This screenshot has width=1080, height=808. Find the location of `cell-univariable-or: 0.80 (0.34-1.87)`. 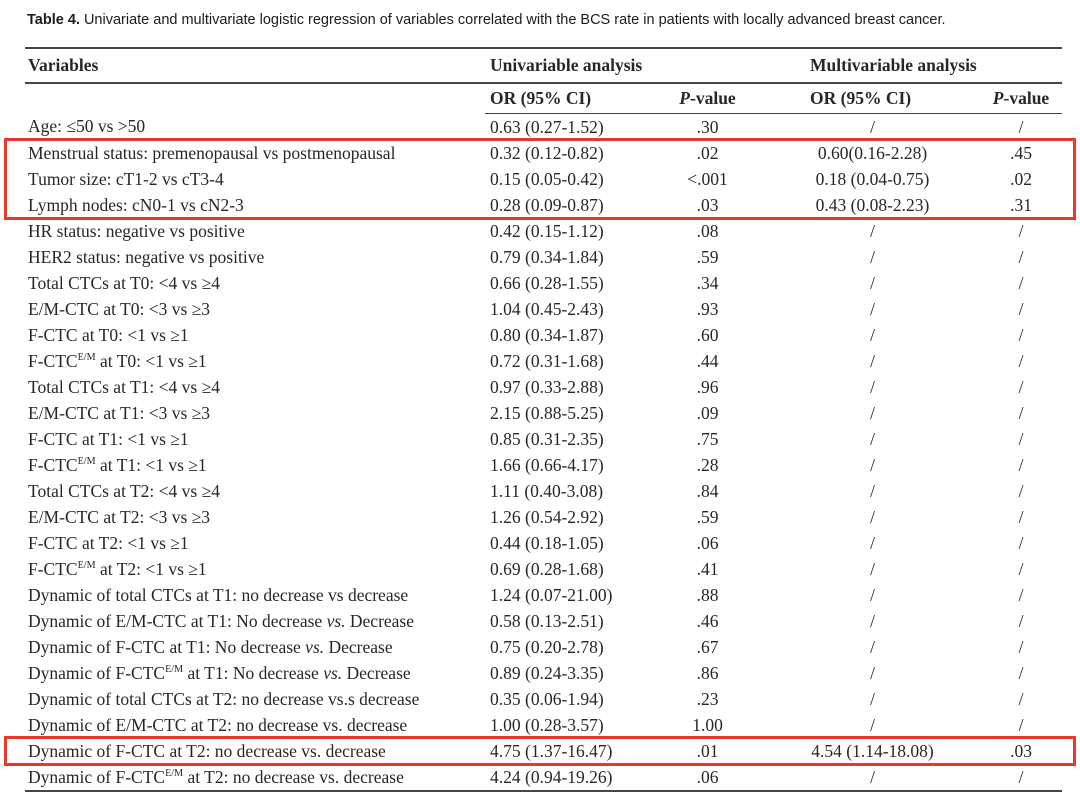

cell-univariable-or: 0.80 (0.34-1.87) is located at coordinates (547, 334).